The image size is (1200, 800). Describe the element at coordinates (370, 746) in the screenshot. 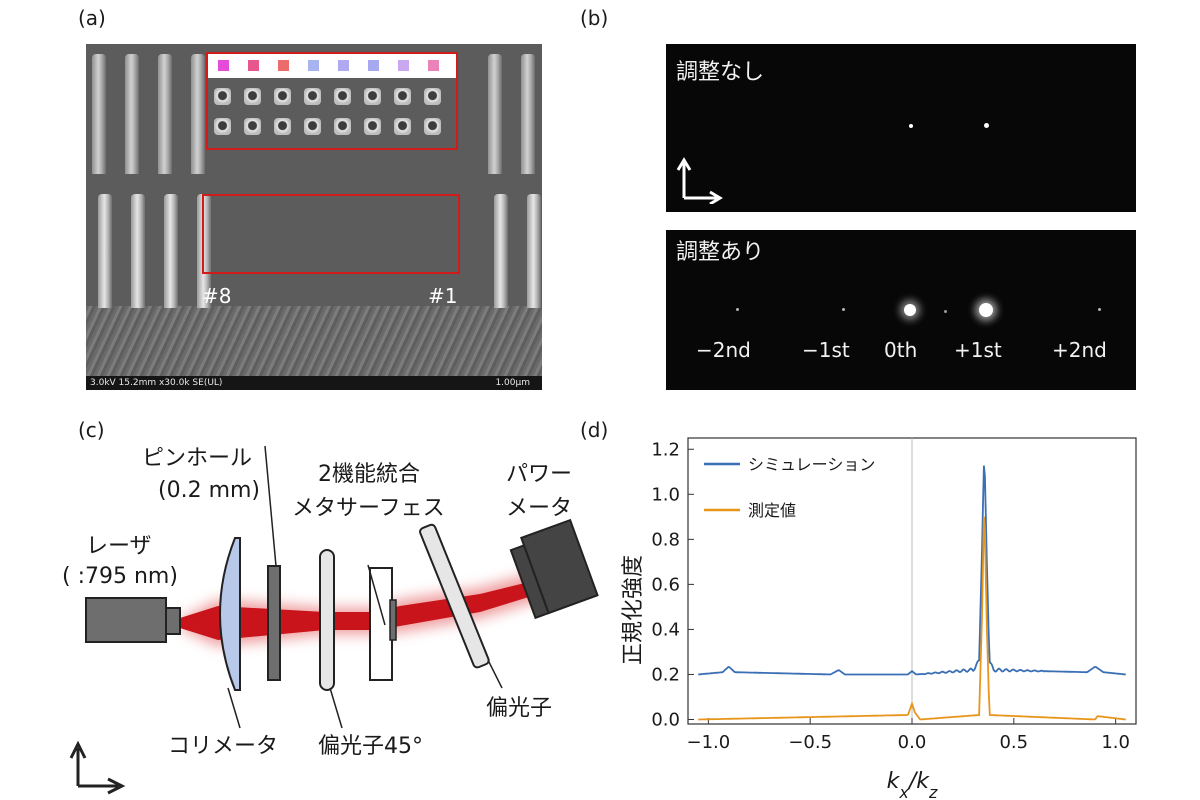

I see `polarizer-45-label: 偏光子45°` at that location.